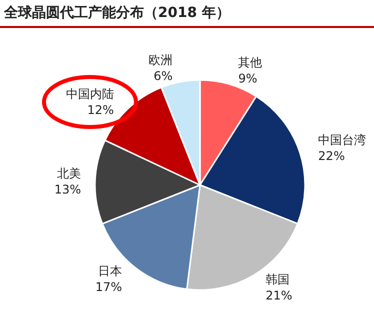  I want to click on slice-label: 其他, so click(250, 63).